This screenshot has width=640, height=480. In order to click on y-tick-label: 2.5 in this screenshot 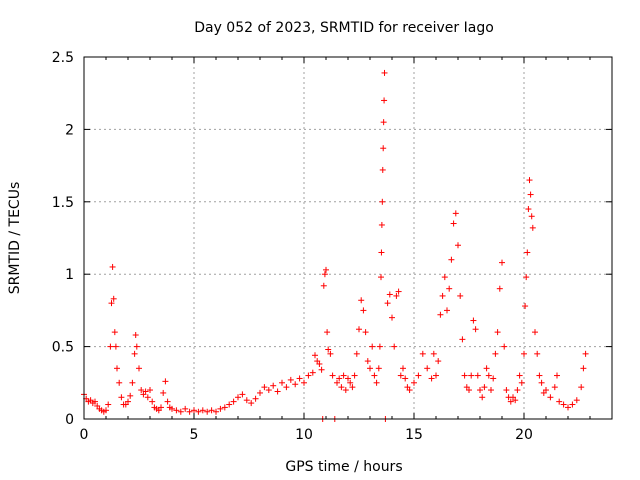, I will do `click(63, 58)`.